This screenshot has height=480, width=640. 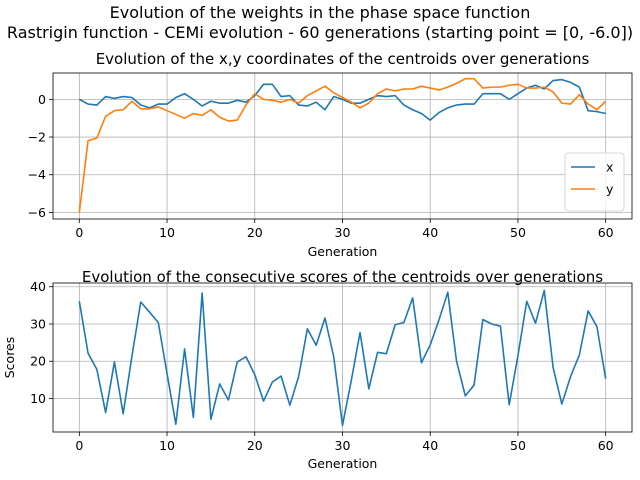 What do you see at coordinates (37, 212) in the screenshot?
I see `y-tick-label: −6` at bounding box center [37, 212].